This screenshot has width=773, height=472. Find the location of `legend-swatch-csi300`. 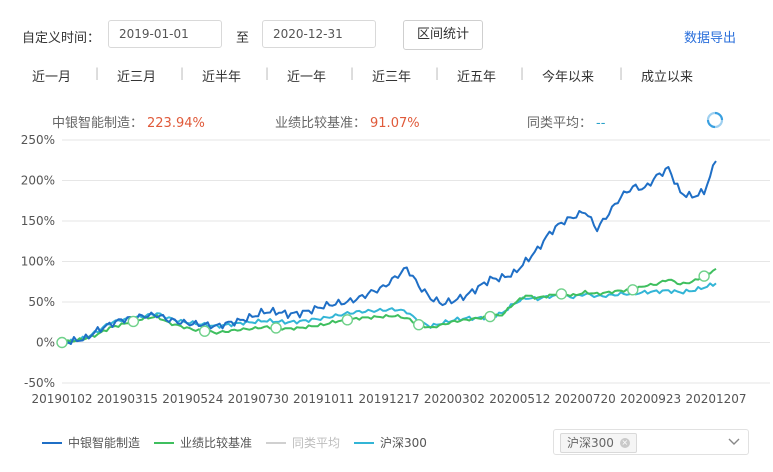

legend-swatch-csi300 is located at coordinates (364, 442).